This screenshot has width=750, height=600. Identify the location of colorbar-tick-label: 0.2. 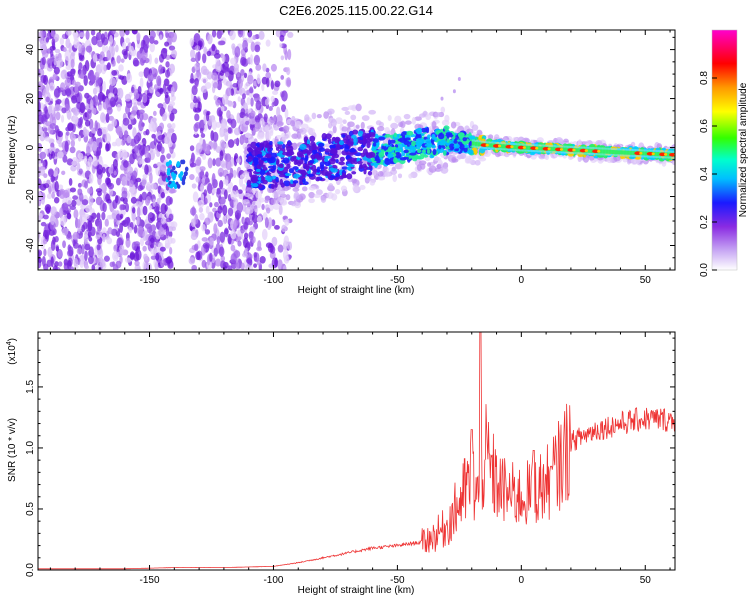
(704, 222).